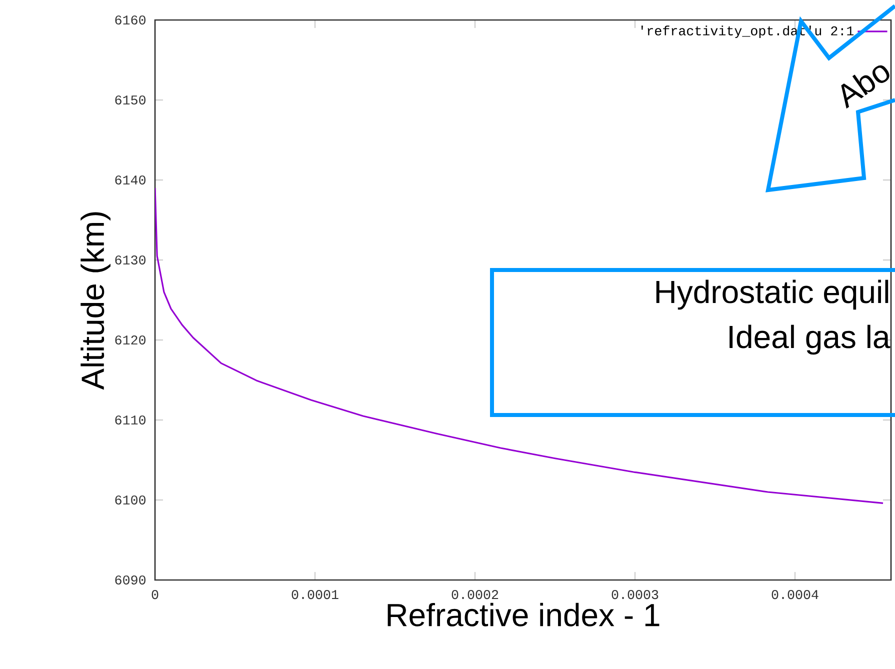 The width and height of the screenshot is (895, 669). I want to click on annotation: Ideal gas la, so click(810, 339).